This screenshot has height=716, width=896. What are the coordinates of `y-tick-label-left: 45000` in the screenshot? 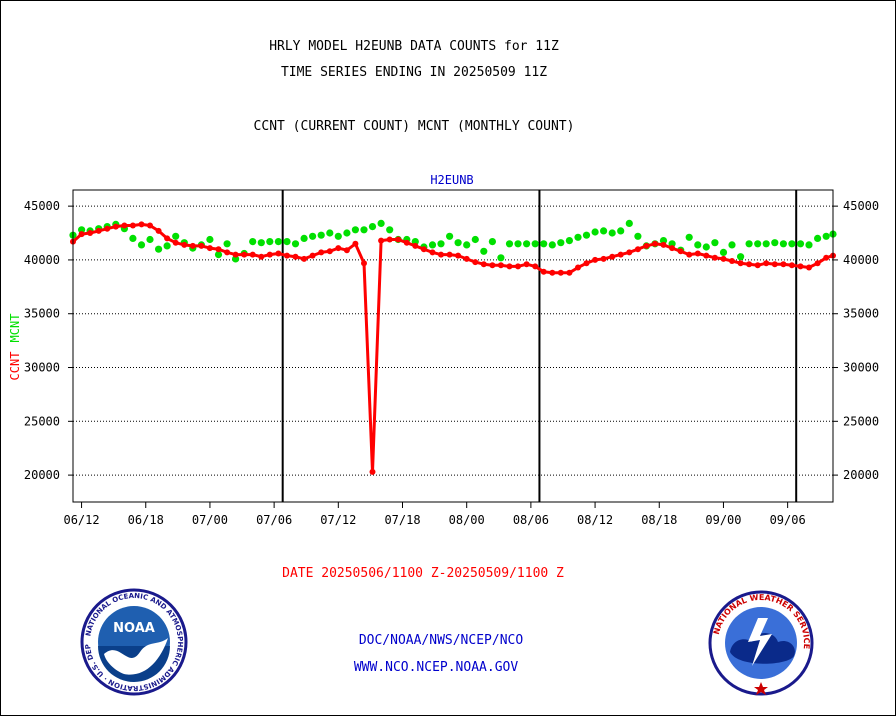 It's located at (42, 206).